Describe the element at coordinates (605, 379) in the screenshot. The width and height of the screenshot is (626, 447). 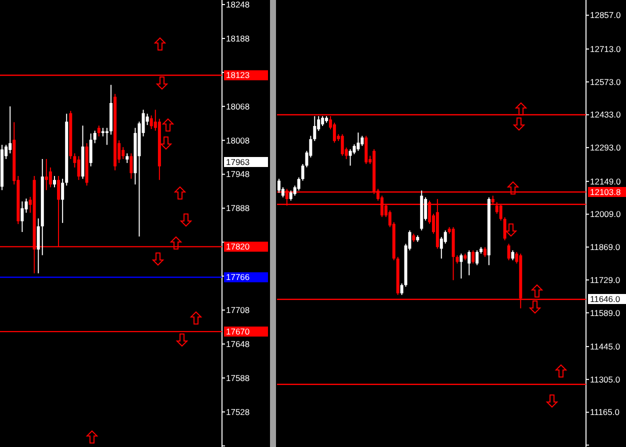
I see `y-tick-label: 11305.0` at that location.